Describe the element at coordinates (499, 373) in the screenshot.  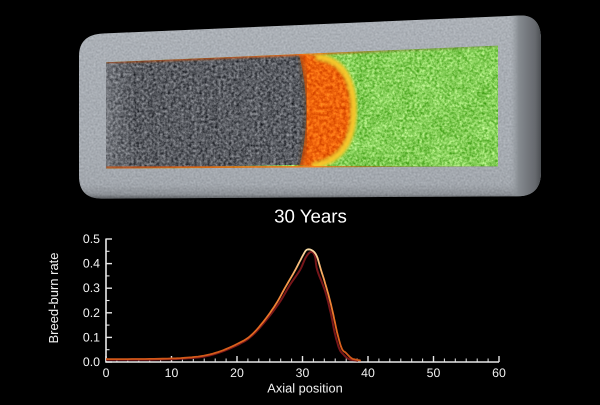
I see `svg-text: 60` at that location.